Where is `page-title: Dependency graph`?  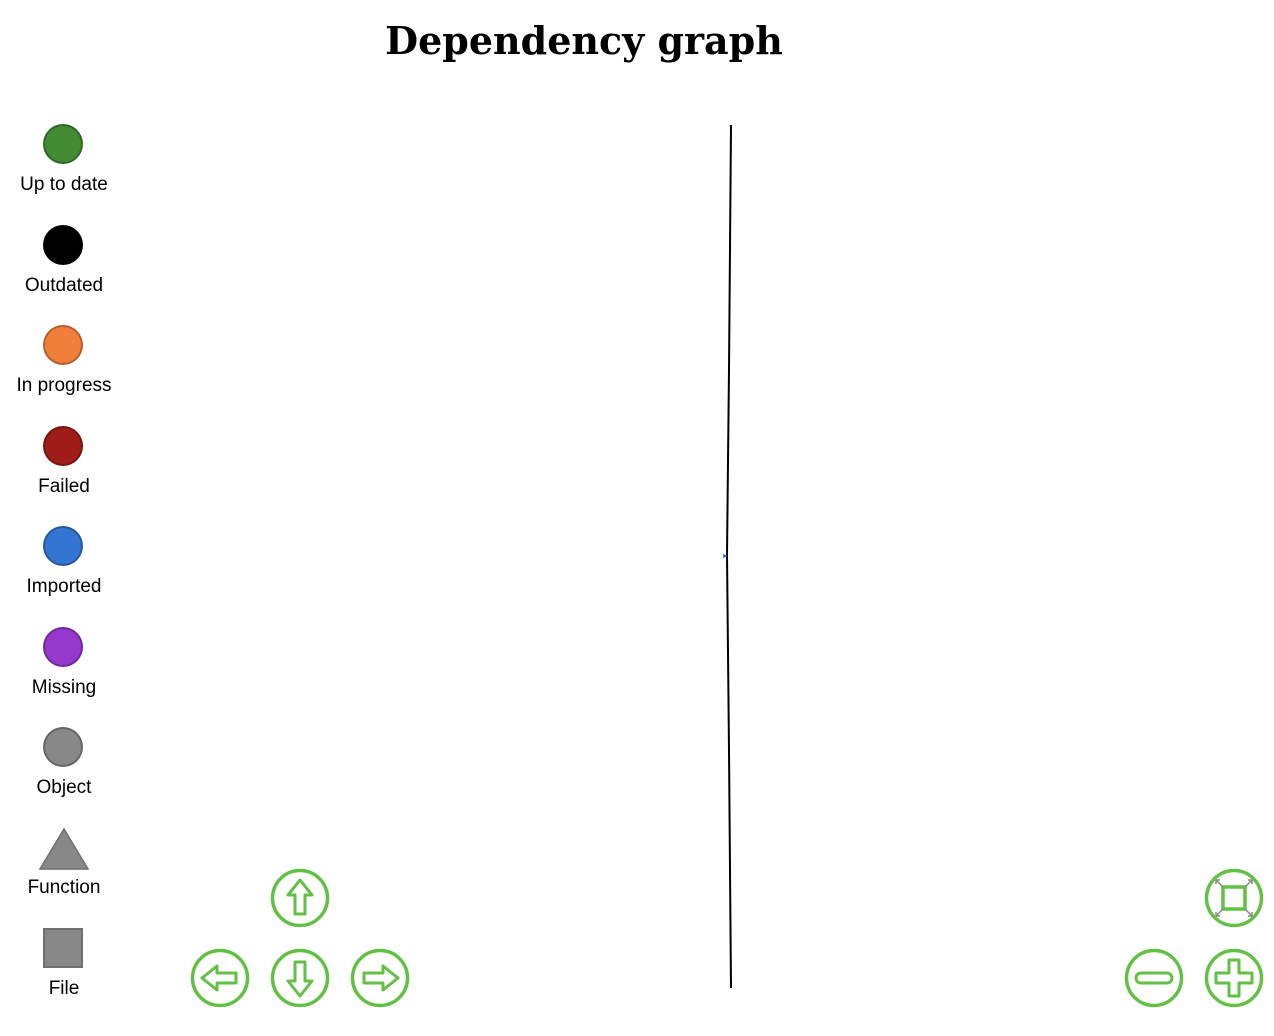
page-title: Dependency graph is located at coordinates (584, 40).